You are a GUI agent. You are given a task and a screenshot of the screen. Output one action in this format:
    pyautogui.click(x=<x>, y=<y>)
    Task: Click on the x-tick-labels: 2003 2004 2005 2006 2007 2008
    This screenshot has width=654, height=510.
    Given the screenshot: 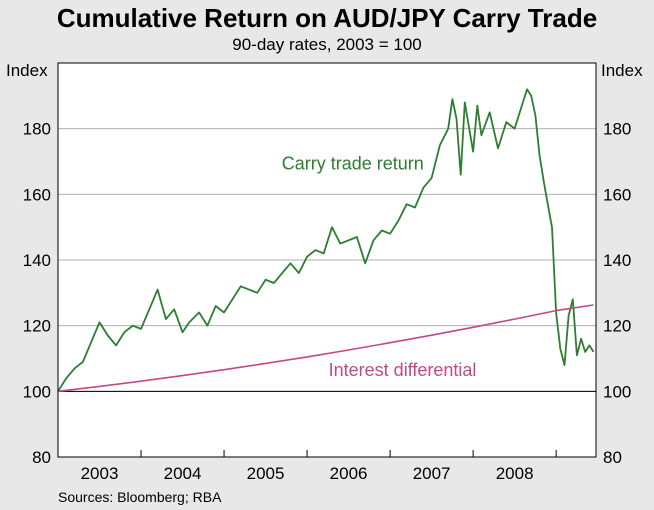 What is the action you would take?
    pyautogui.click(x=307, y=473)
    